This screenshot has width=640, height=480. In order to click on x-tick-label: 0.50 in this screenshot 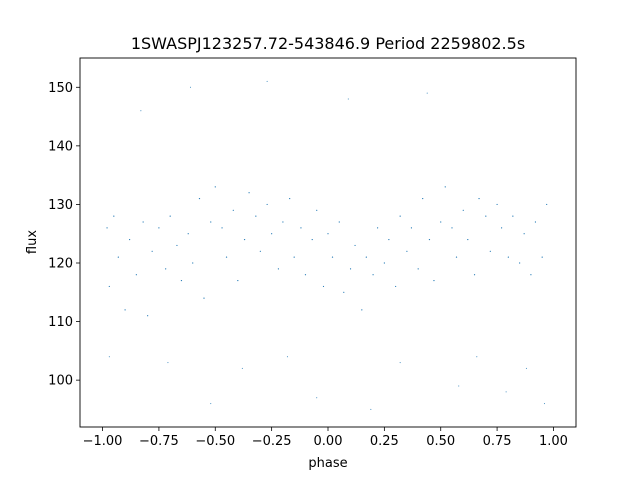, I will do `click(440, 441)`.